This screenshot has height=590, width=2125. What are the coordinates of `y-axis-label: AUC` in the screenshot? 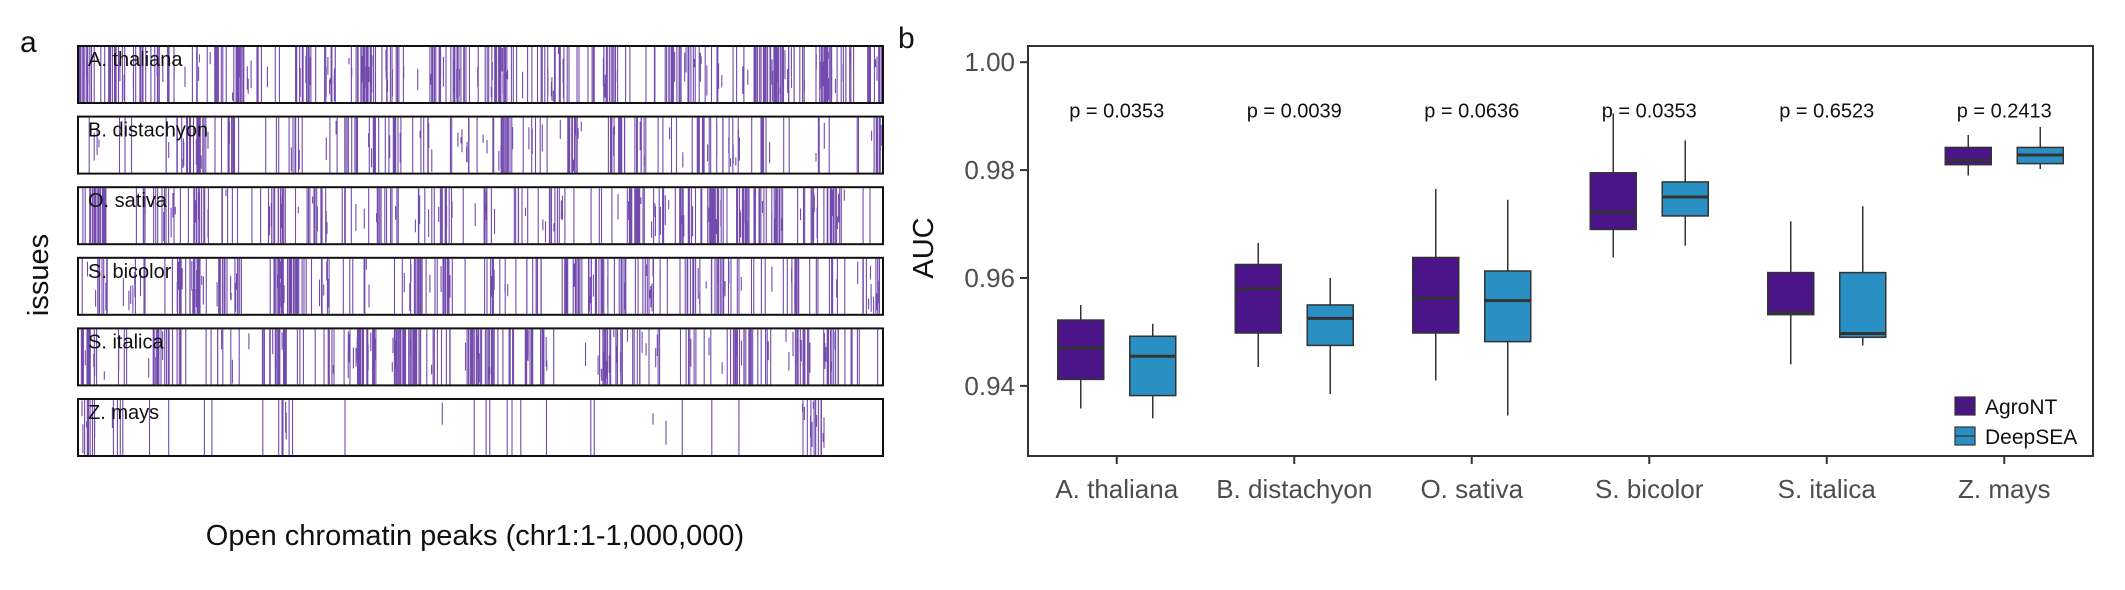 It's located at (924, 247).